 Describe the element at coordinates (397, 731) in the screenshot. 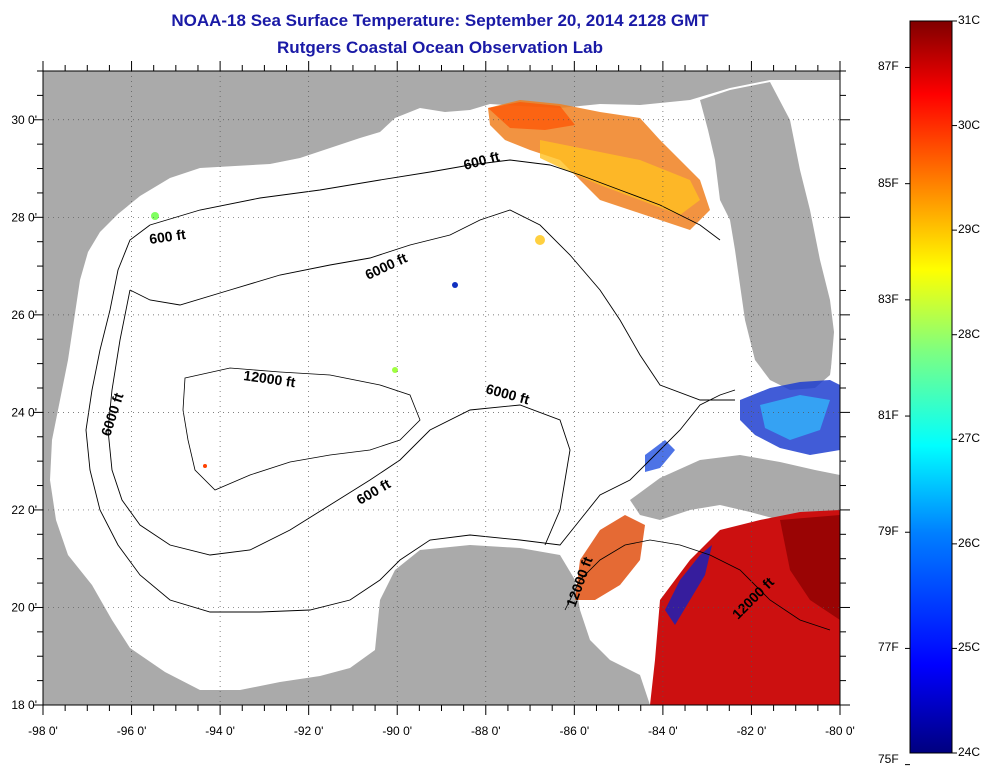

I see `x-tick-label: -90 0'` at that location.